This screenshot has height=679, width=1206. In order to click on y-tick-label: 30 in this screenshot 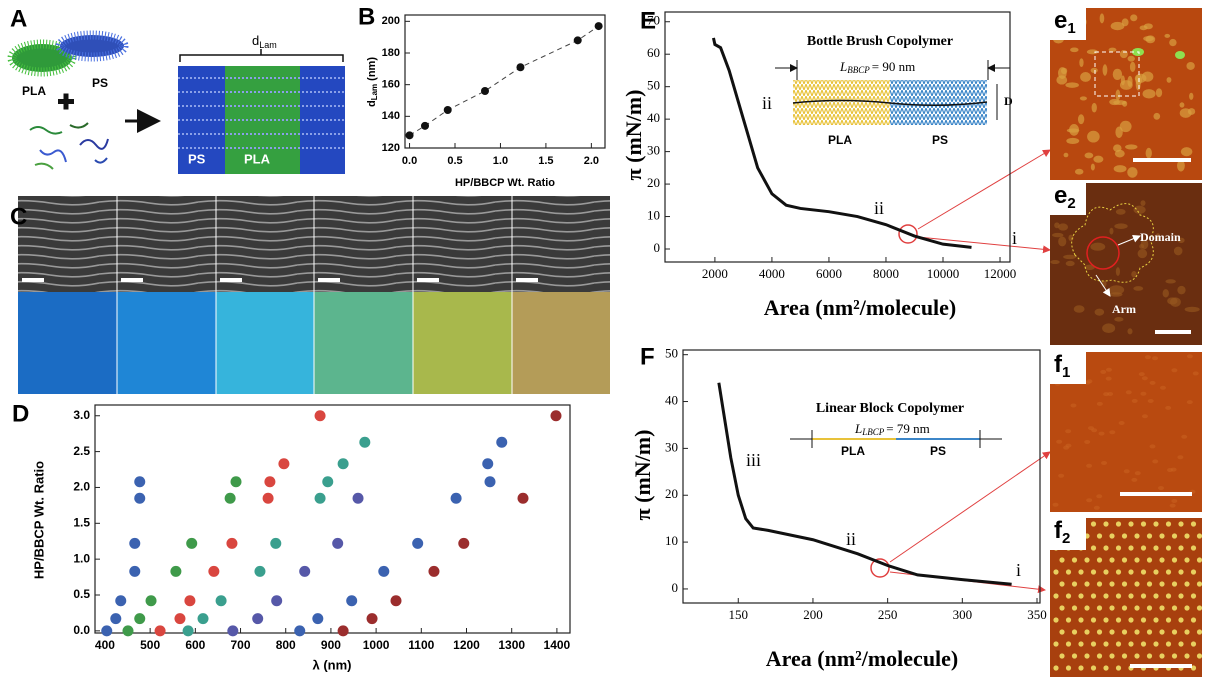, I will do `click(653, 150)`.